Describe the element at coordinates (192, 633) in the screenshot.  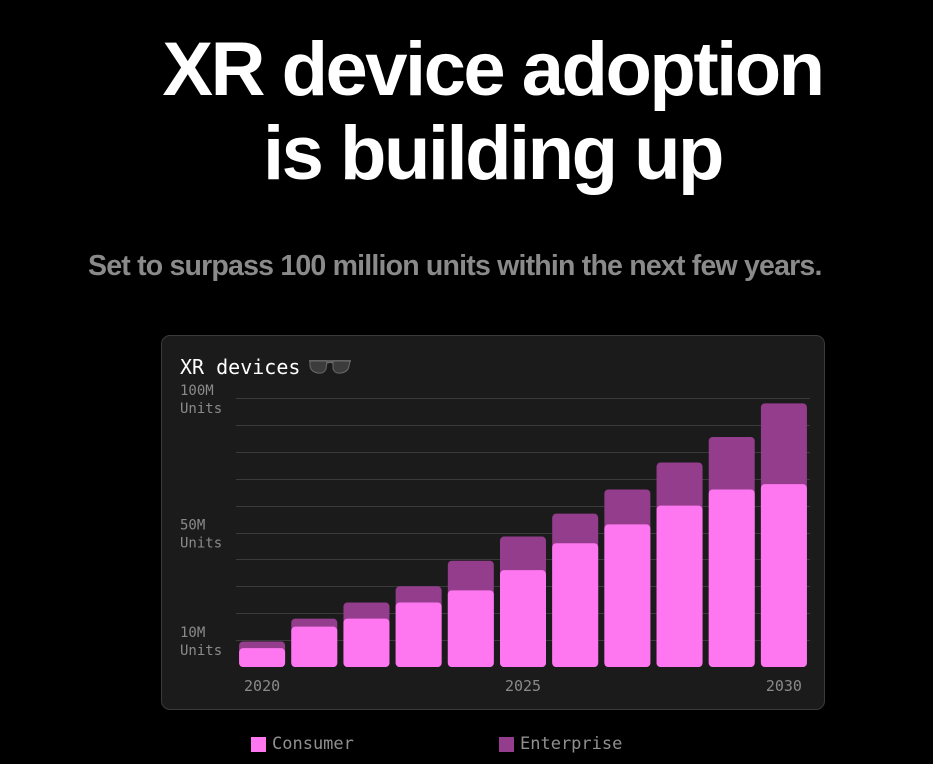
I see `y-tick-label-10: 10M` at that location.